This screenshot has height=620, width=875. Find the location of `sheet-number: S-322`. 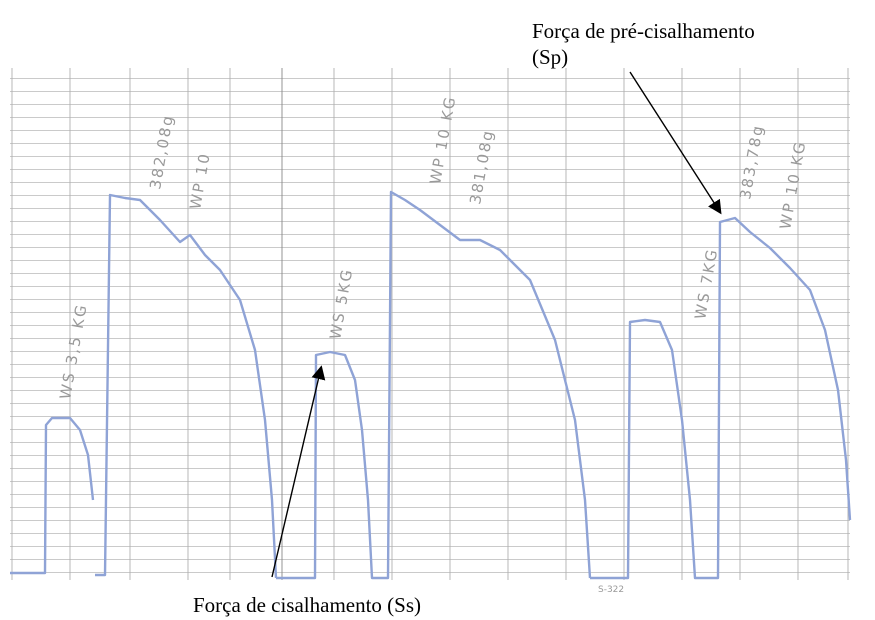

sheet-number: S-322 is located at coordinates (611, 590).